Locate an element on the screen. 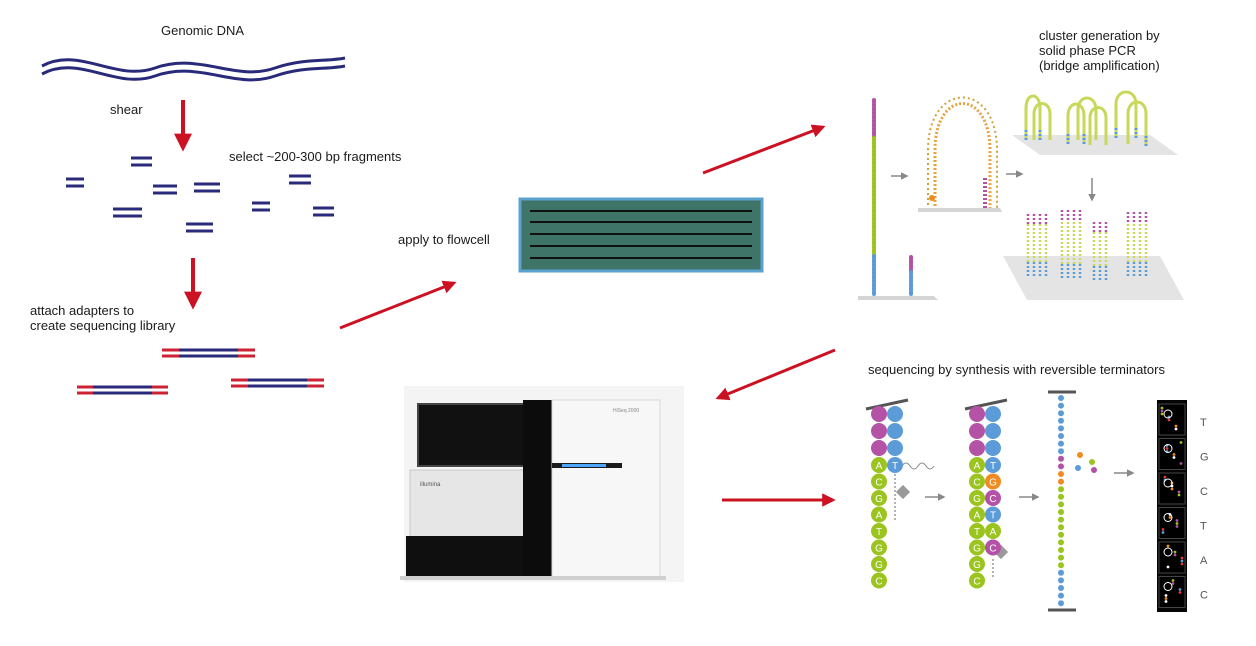 The width and height of the screenshot is (1256, 646). cluster-generation-line-3: (bridge amplification) is located at coordinates (1099, 65).